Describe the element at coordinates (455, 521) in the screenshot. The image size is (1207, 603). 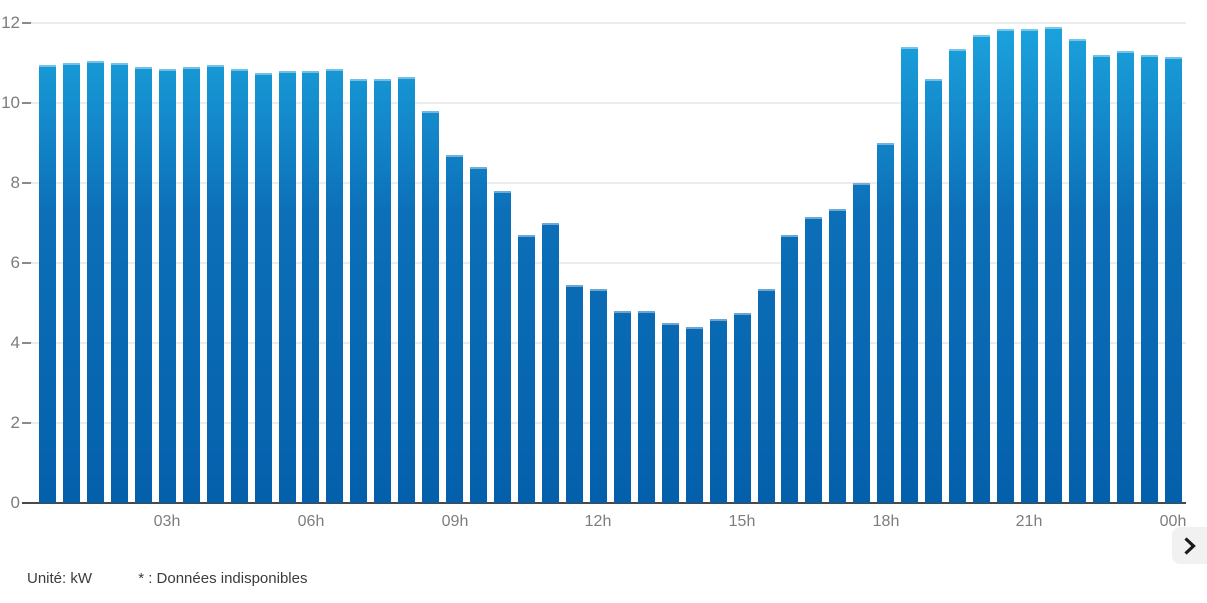
I see `x-tick-label: 09h` at that location.